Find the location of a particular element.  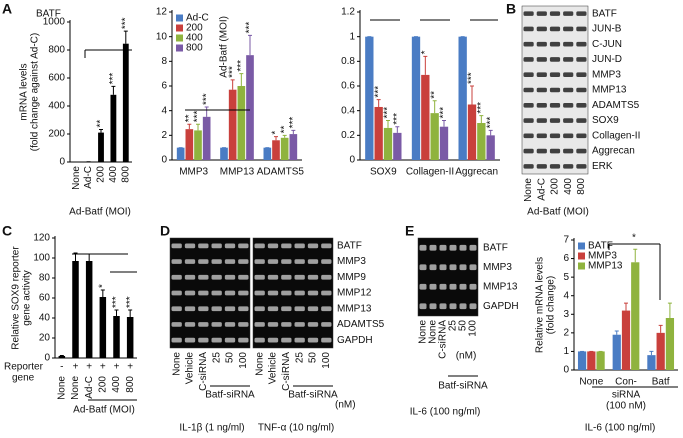

y-tick-label: 100 is located at coordinates (41, 258).